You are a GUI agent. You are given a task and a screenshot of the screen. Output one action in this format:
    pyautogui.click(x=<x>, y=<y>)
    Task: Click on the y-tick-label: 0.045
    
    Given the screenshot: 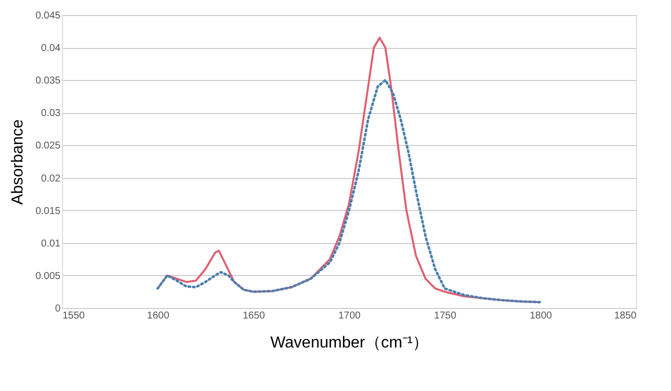 What is the action you would take?
    pyautogui.click(x=48, y=16)
    